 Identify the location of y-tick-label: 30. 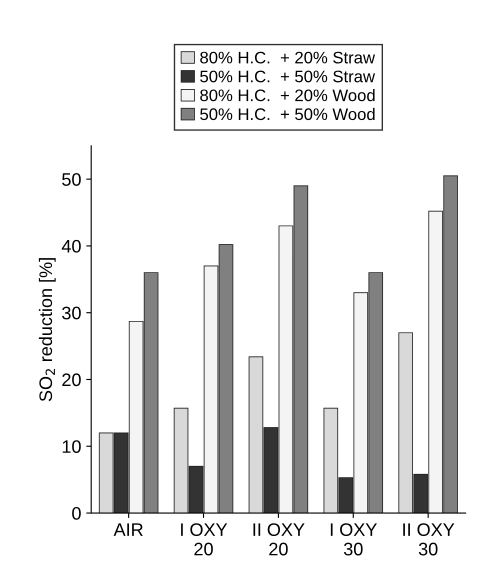
(71, 313).